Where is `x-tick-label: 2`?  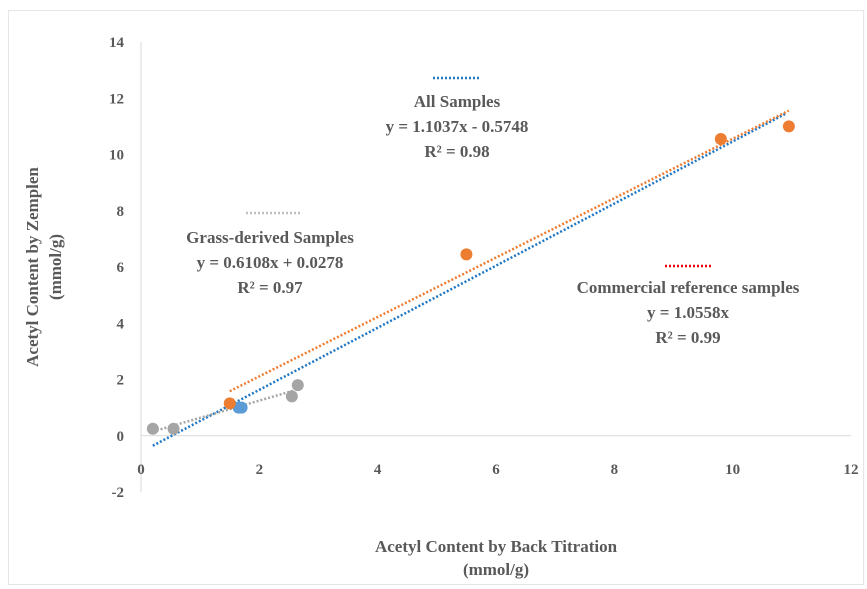 x-tick-label: 2 is located at coordinates (260, 470).